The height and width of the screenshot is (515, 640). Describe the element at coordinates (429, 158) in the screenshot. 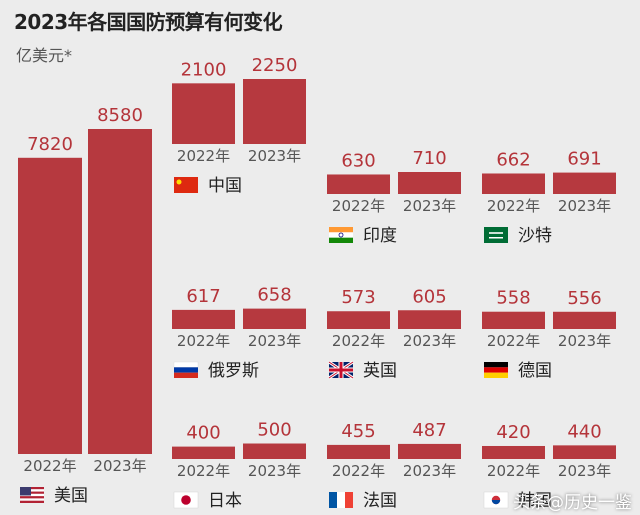

I see `value-label: 710` at that location.